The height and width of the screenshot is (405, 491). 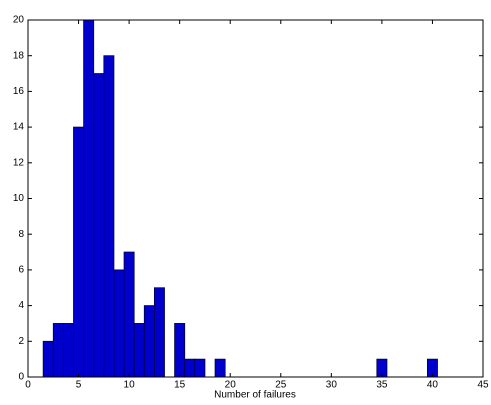 I want to click on y-tick-label: 18, so click(x=19, y=55).